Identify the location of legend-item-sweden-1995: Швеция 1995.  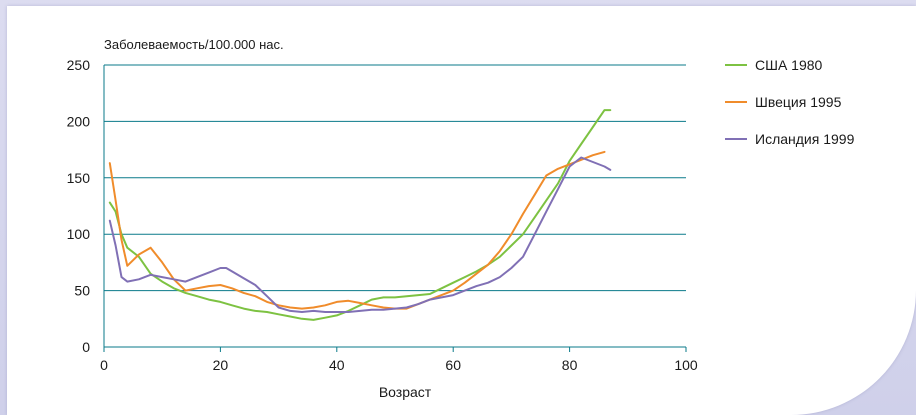
(817, 102).